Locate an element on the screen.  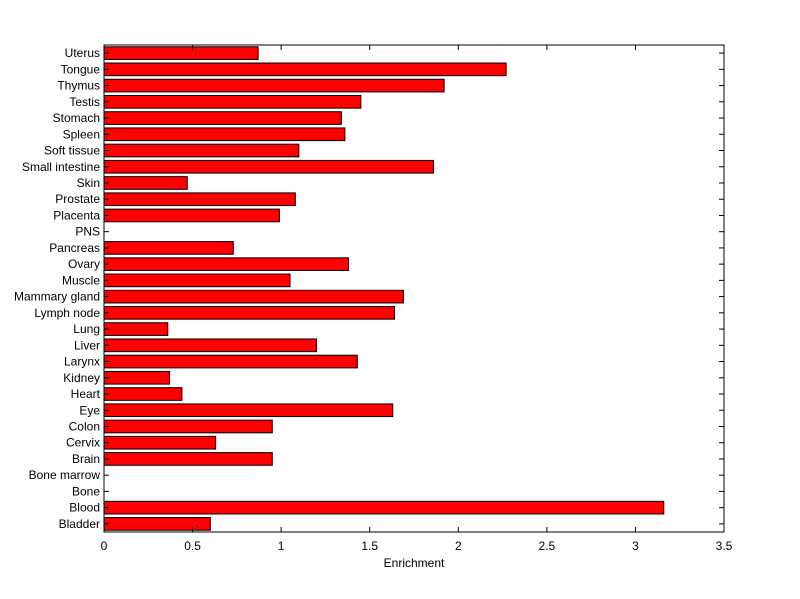
bar-eye is located at coordinates (248, 410).